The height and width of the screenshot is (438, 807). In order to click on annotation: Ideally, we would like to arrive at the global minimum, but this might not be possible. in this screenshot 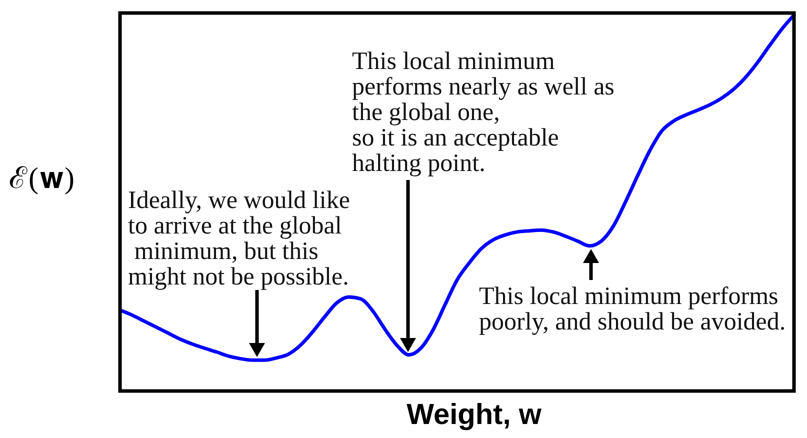, I will do `click(239, 238)`.